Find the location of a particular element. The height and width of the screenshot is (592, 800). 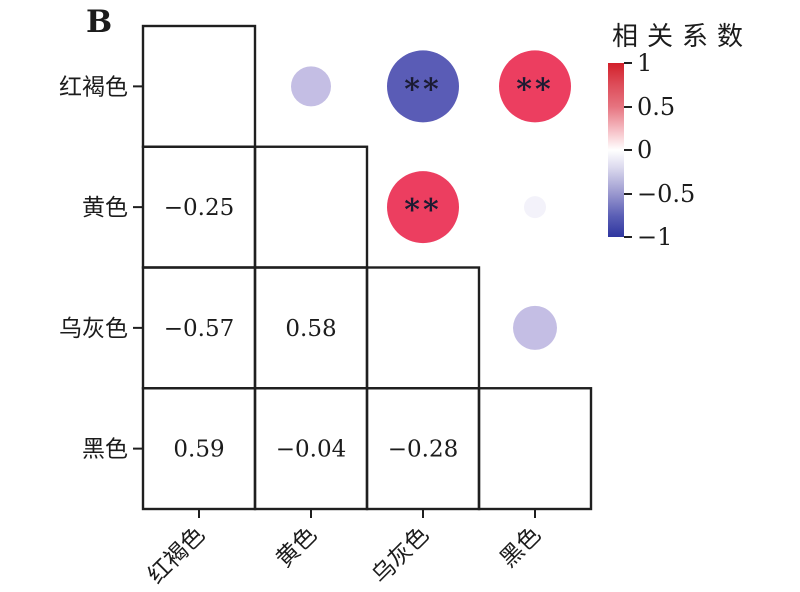

correlation-value-红褐色-黑色: 0.59 is located at coordinates (198, 450).